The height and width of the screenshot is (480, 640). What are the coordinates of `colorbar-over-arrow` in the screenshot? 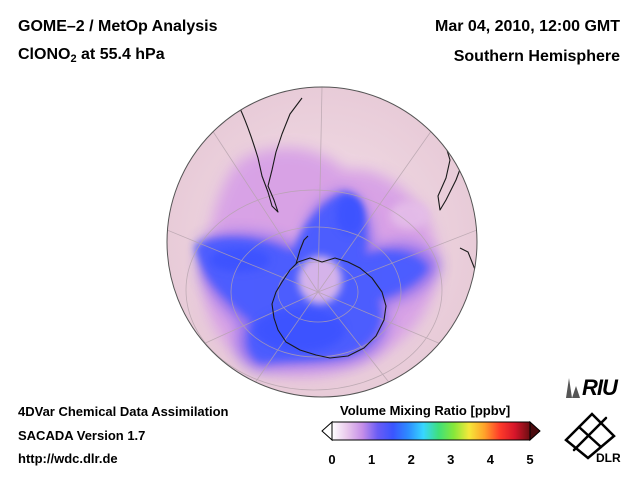 It's located at (535, 431).